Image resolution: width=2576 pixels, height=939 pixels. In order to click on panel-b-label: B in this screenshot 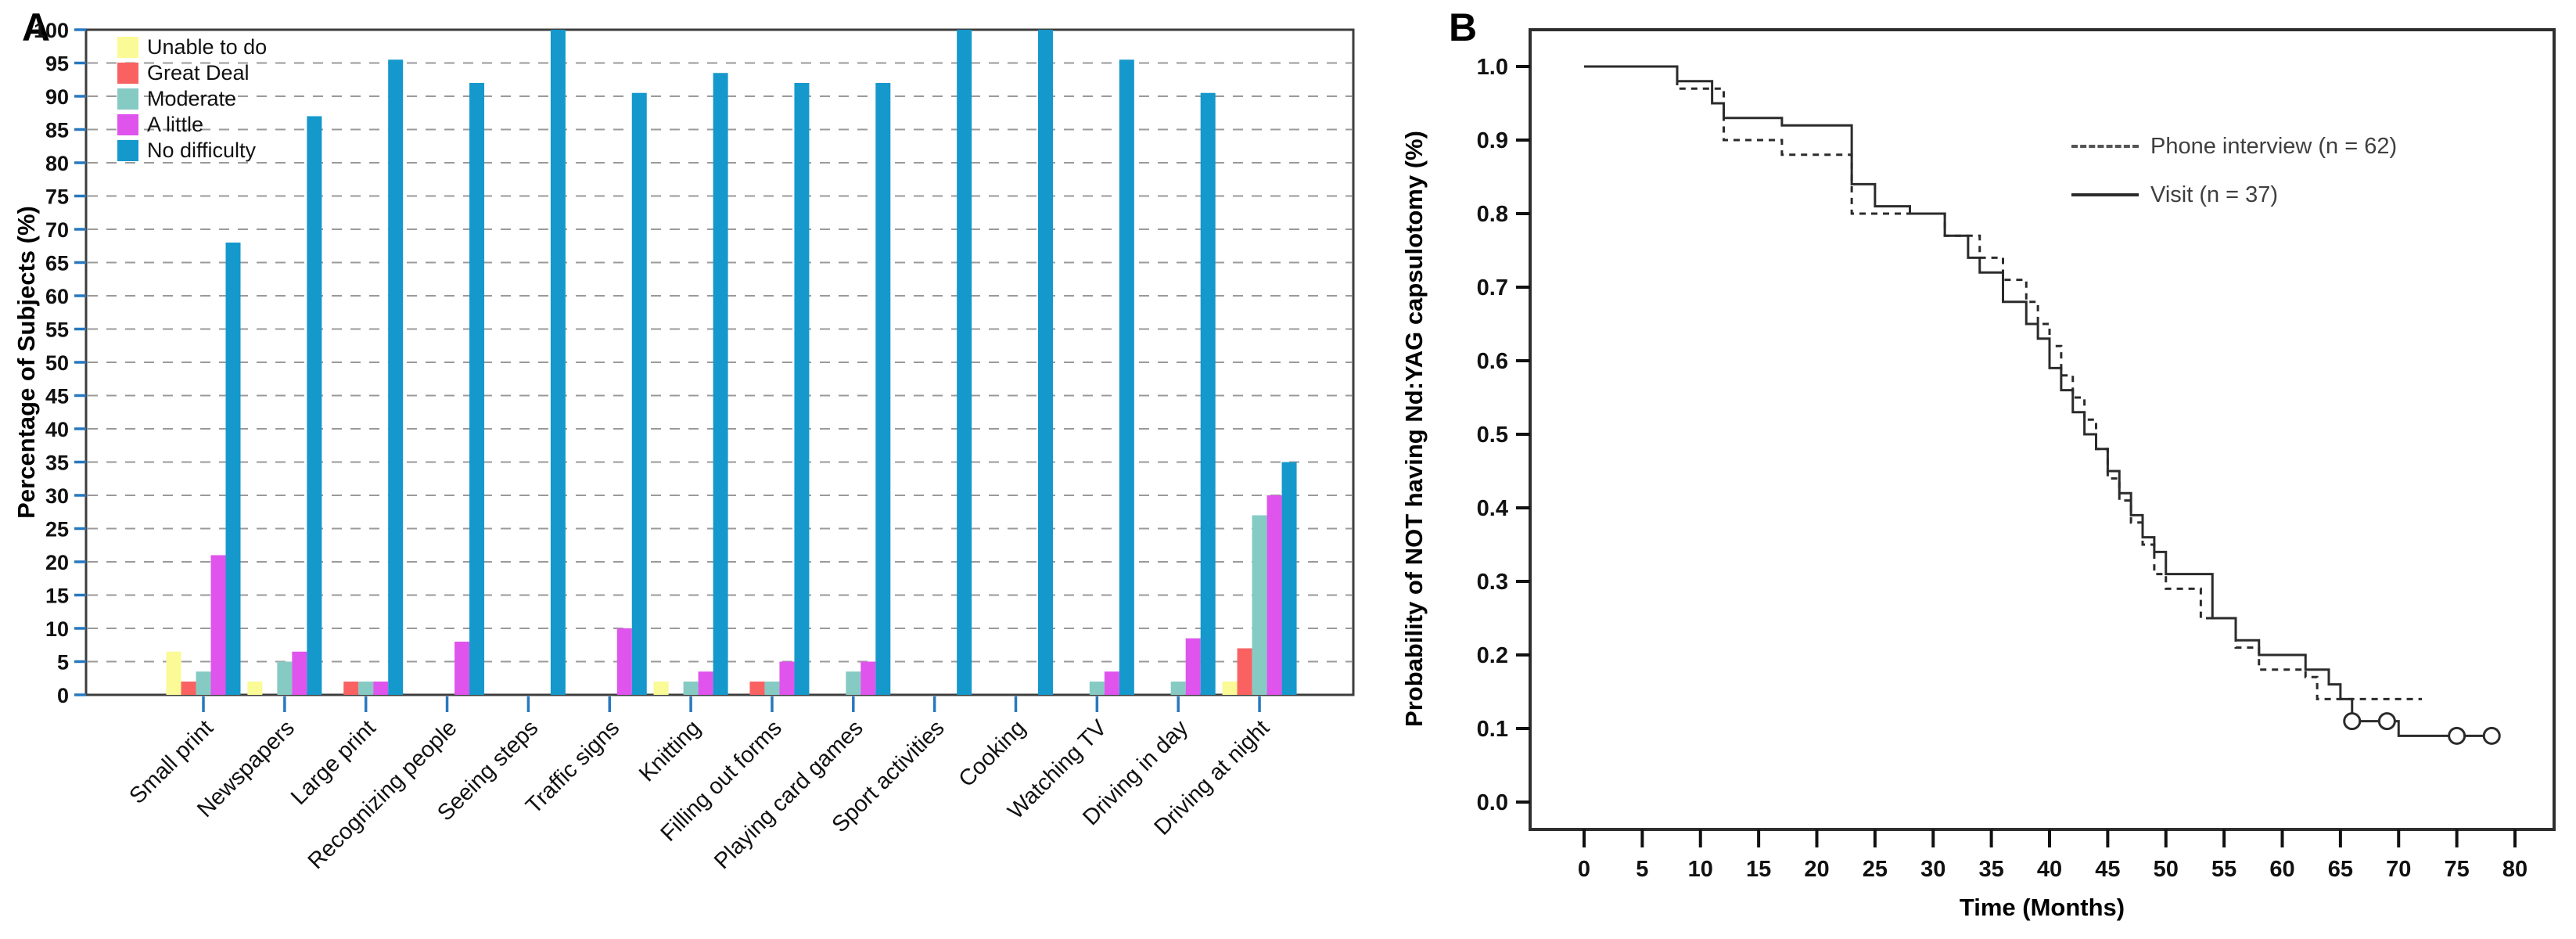, I will do `click(1463, 27)`.